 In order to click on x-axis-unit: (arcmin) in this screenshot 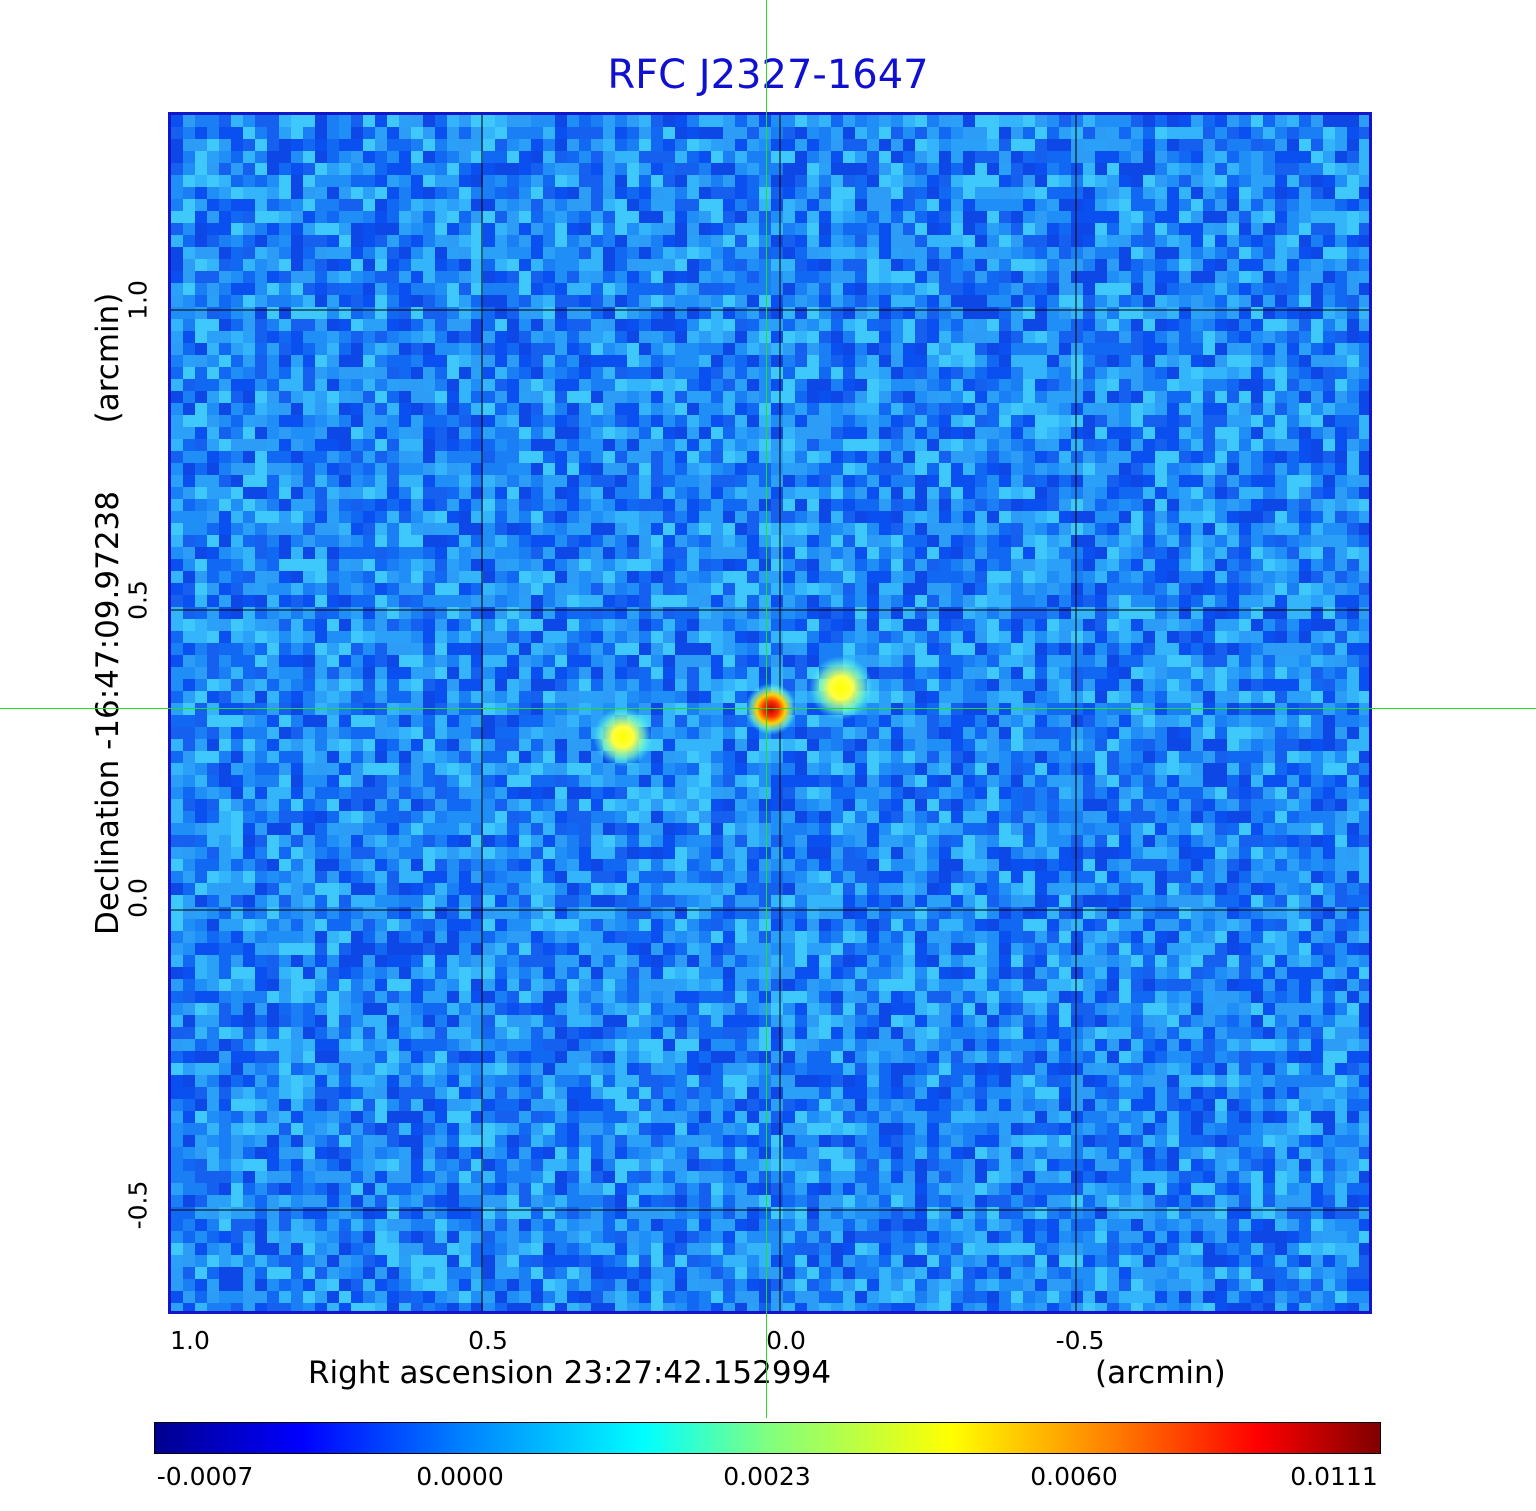, I will do `click(1160, 1373)`.